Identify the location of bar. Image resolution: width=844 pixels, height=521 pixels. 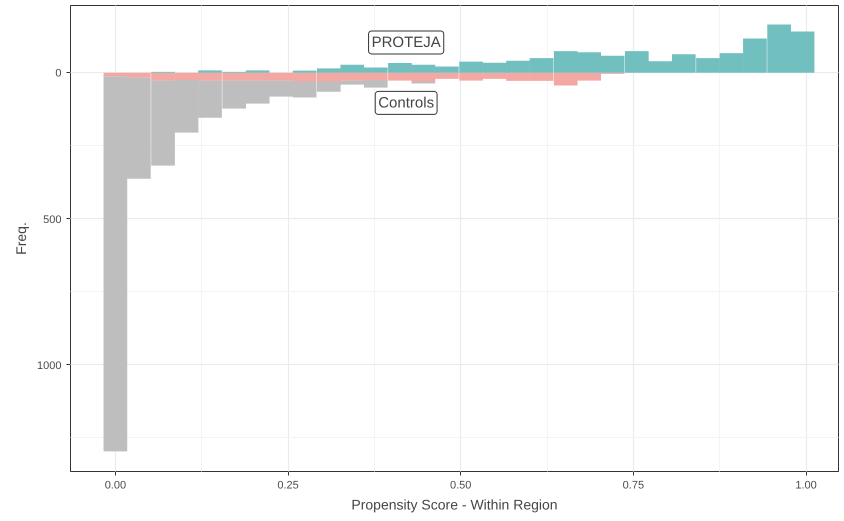
(424, 82).